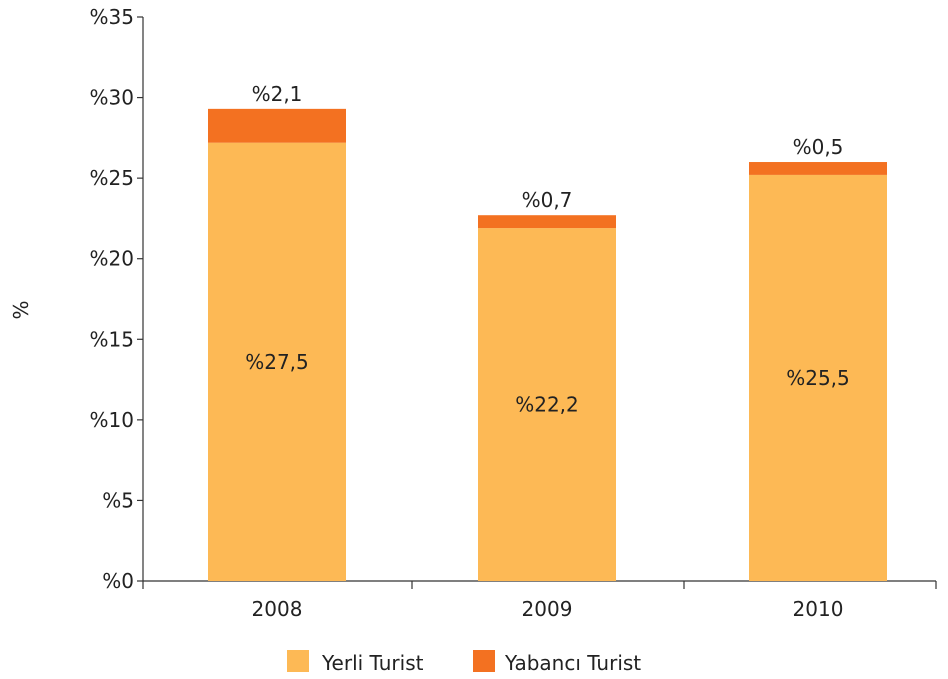 This screenshot has width=948, height=679. Describe the element at coordinates (112, 98) in the screenshot. I see `y-tick-label: %30` at that location.